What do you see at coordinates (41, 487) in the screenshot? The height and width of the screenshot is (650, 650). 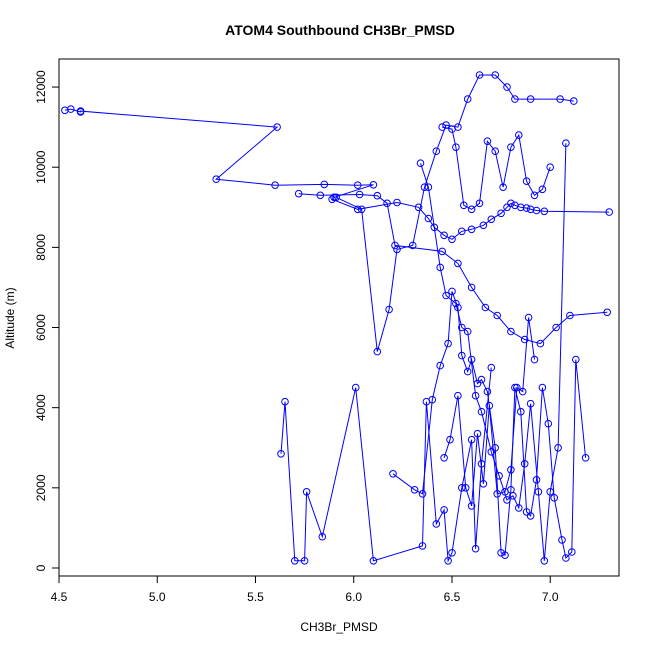 I see `y-tick-label: 2000` at bounding box center [41, 487].